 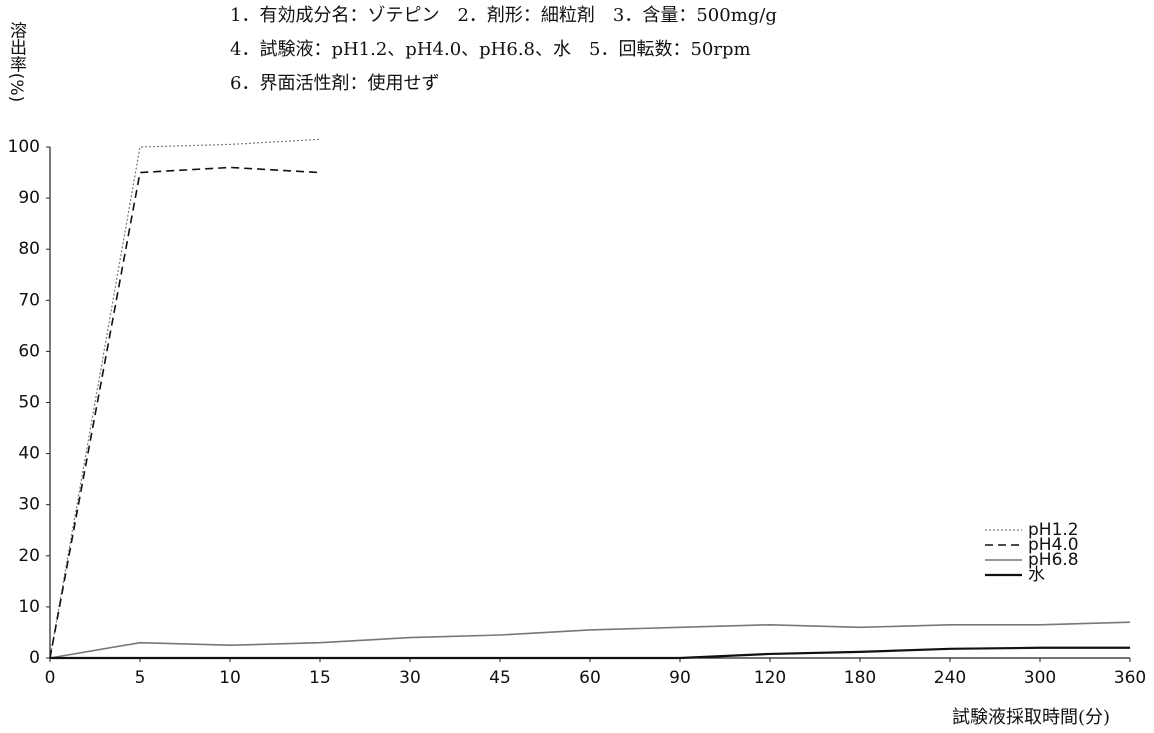 What do you see at coordinates (590, 678) in the screenshot?
I see `x-tick-label: 60` at bounding box center [590, 678].